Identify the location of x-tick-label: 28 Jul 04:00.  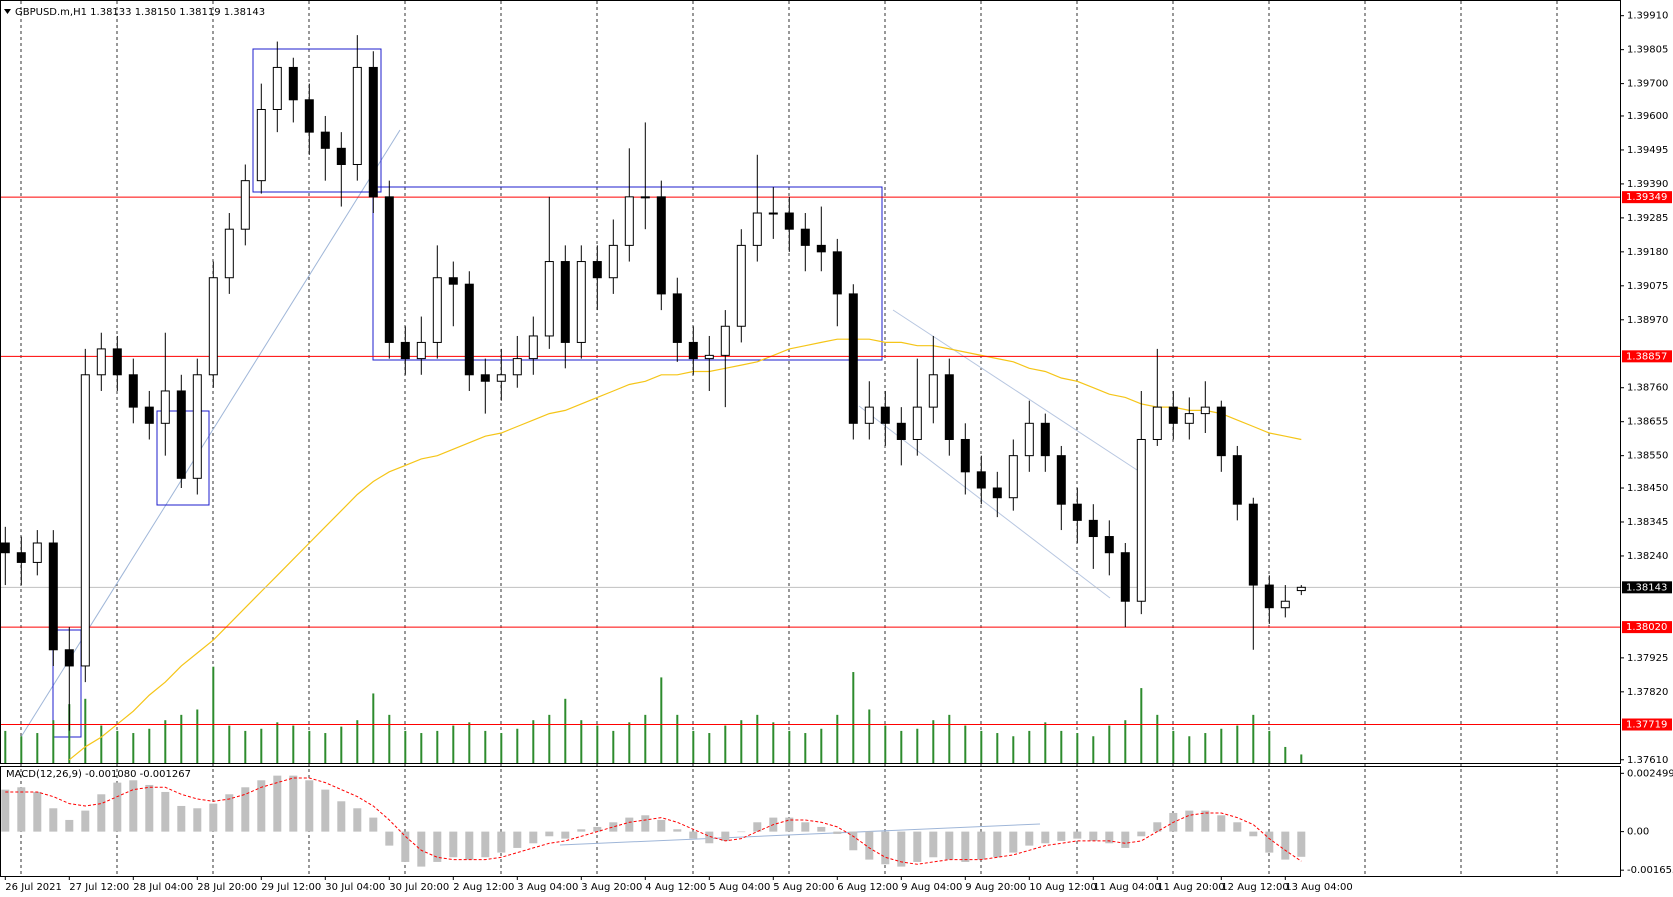
(163, 887).